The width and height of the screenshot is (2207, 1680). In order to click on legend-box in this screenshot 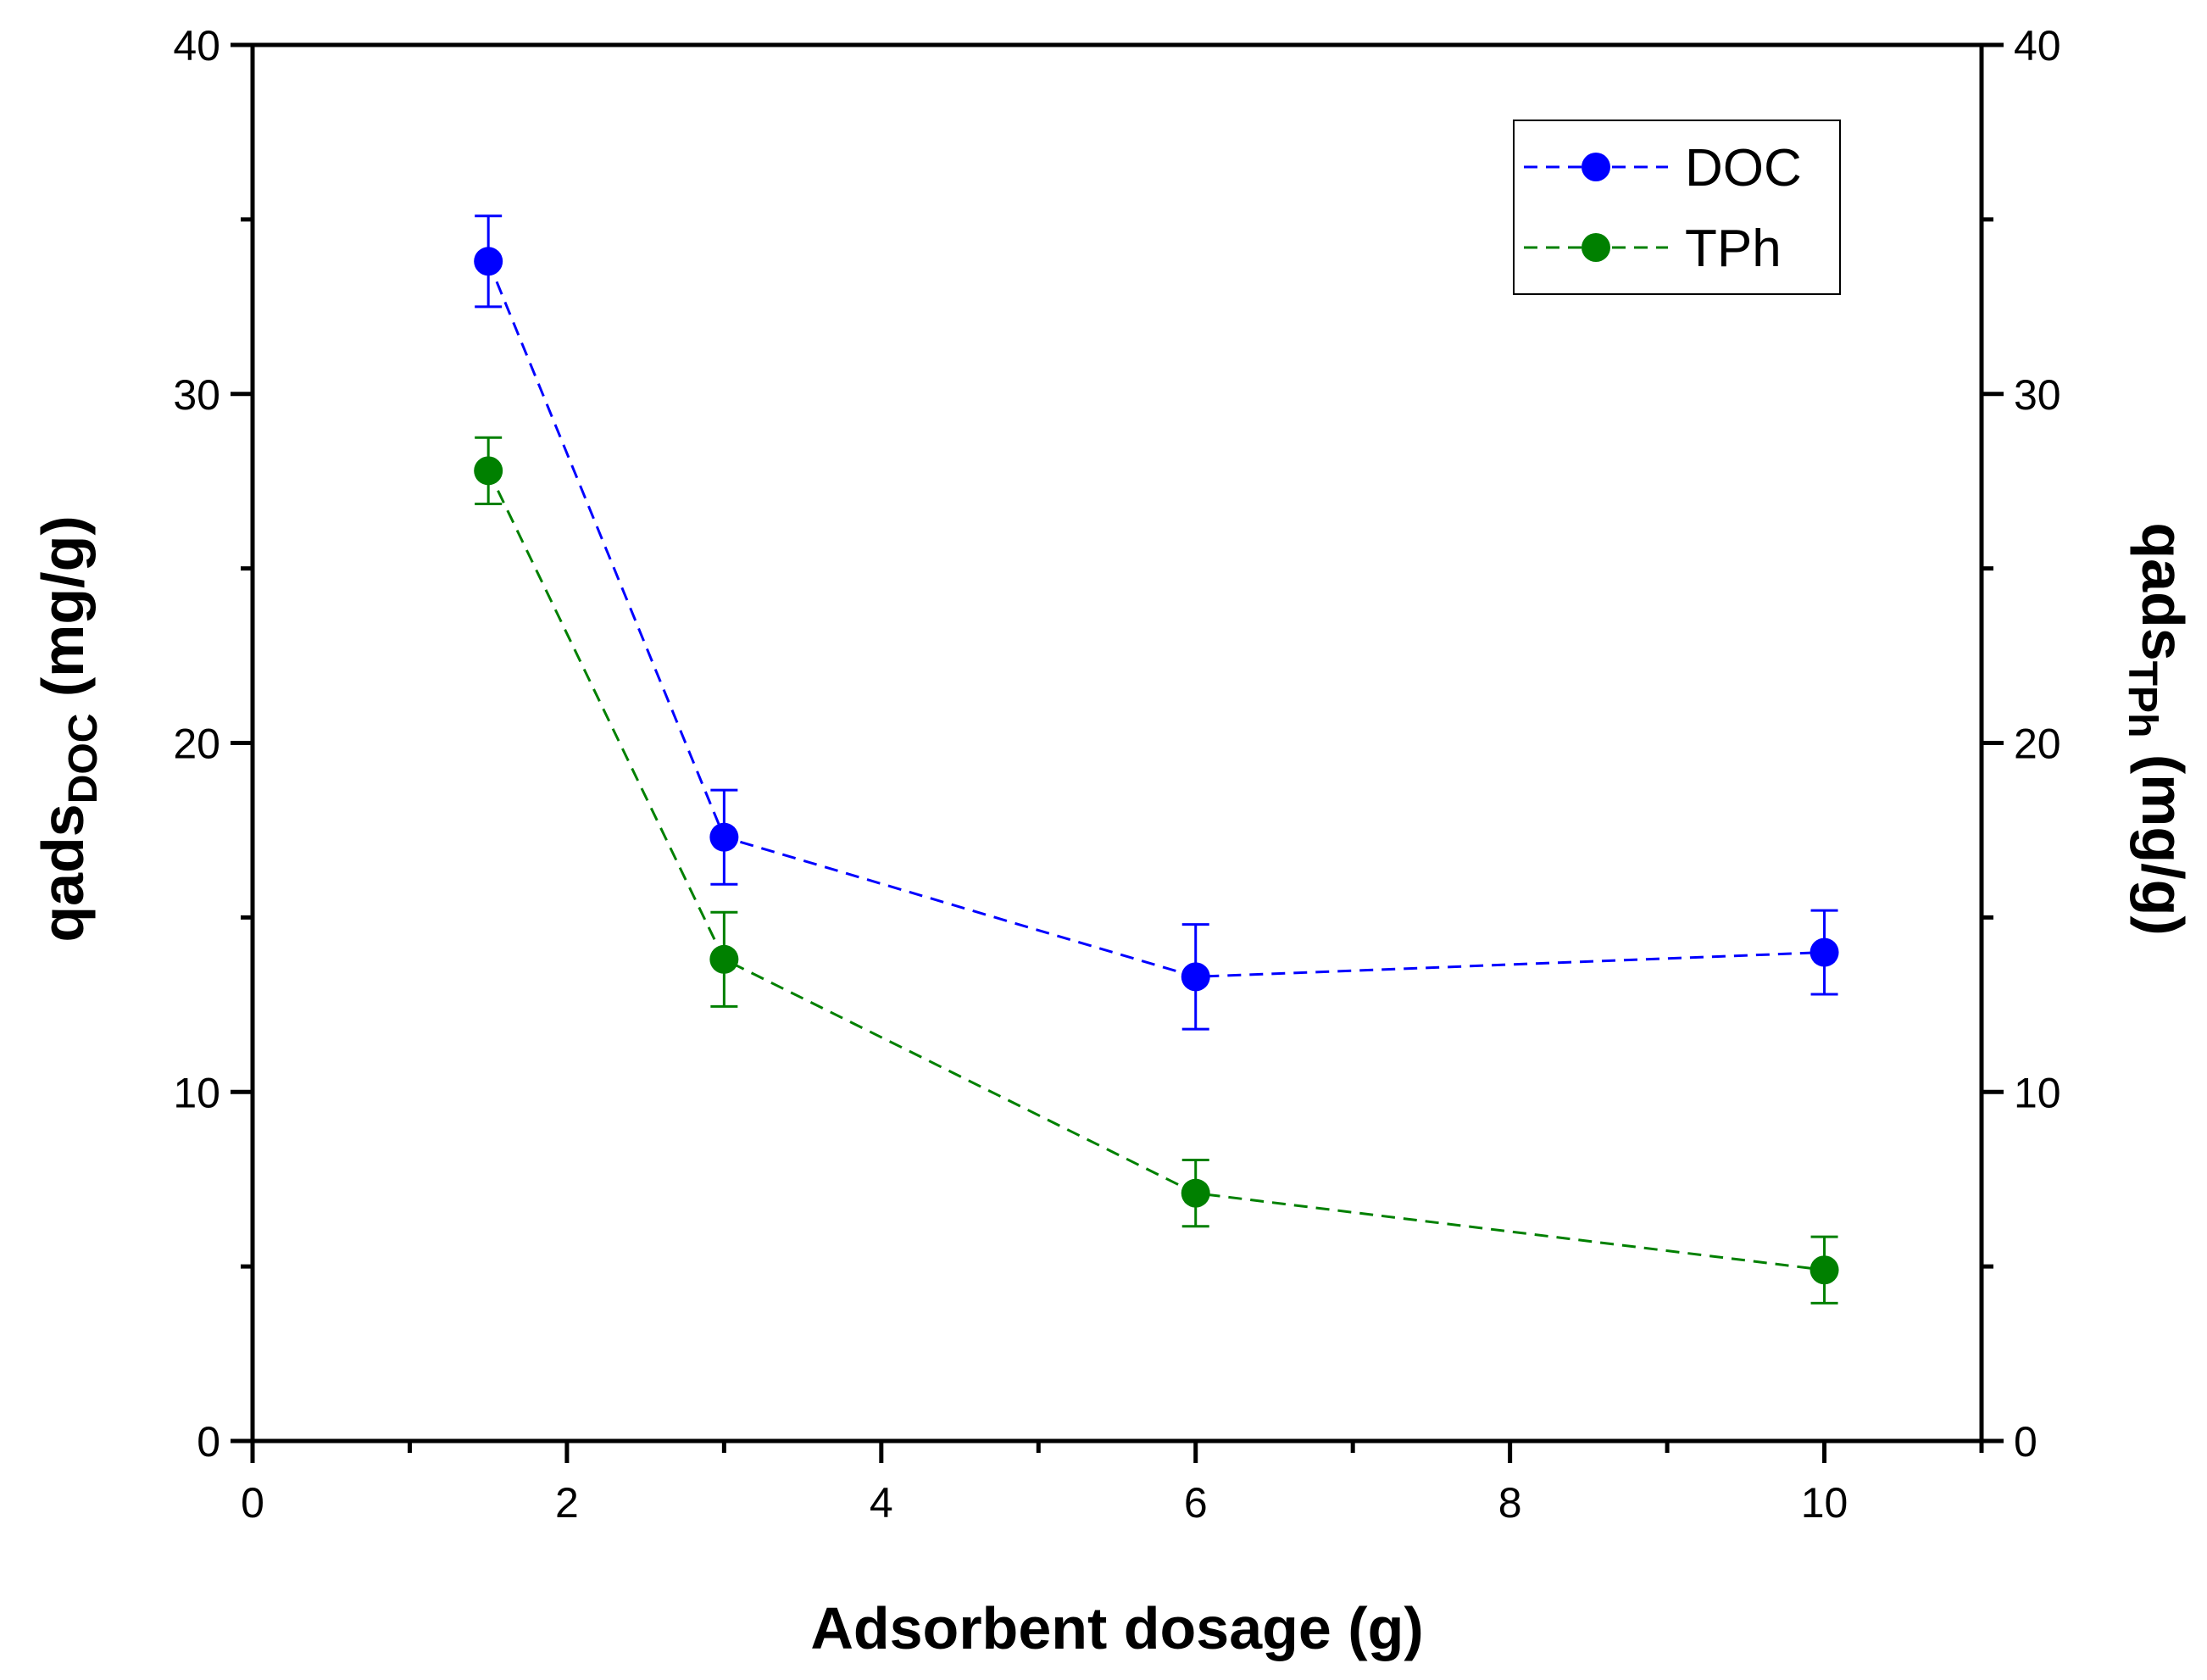, I will do `click(1677, 207)`.